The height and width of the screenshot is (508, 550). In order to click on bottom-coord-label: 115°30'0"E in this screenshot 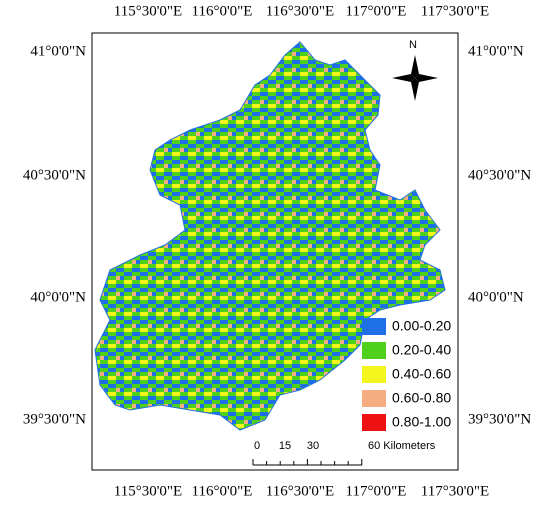, I will do `click(148, 491)`.